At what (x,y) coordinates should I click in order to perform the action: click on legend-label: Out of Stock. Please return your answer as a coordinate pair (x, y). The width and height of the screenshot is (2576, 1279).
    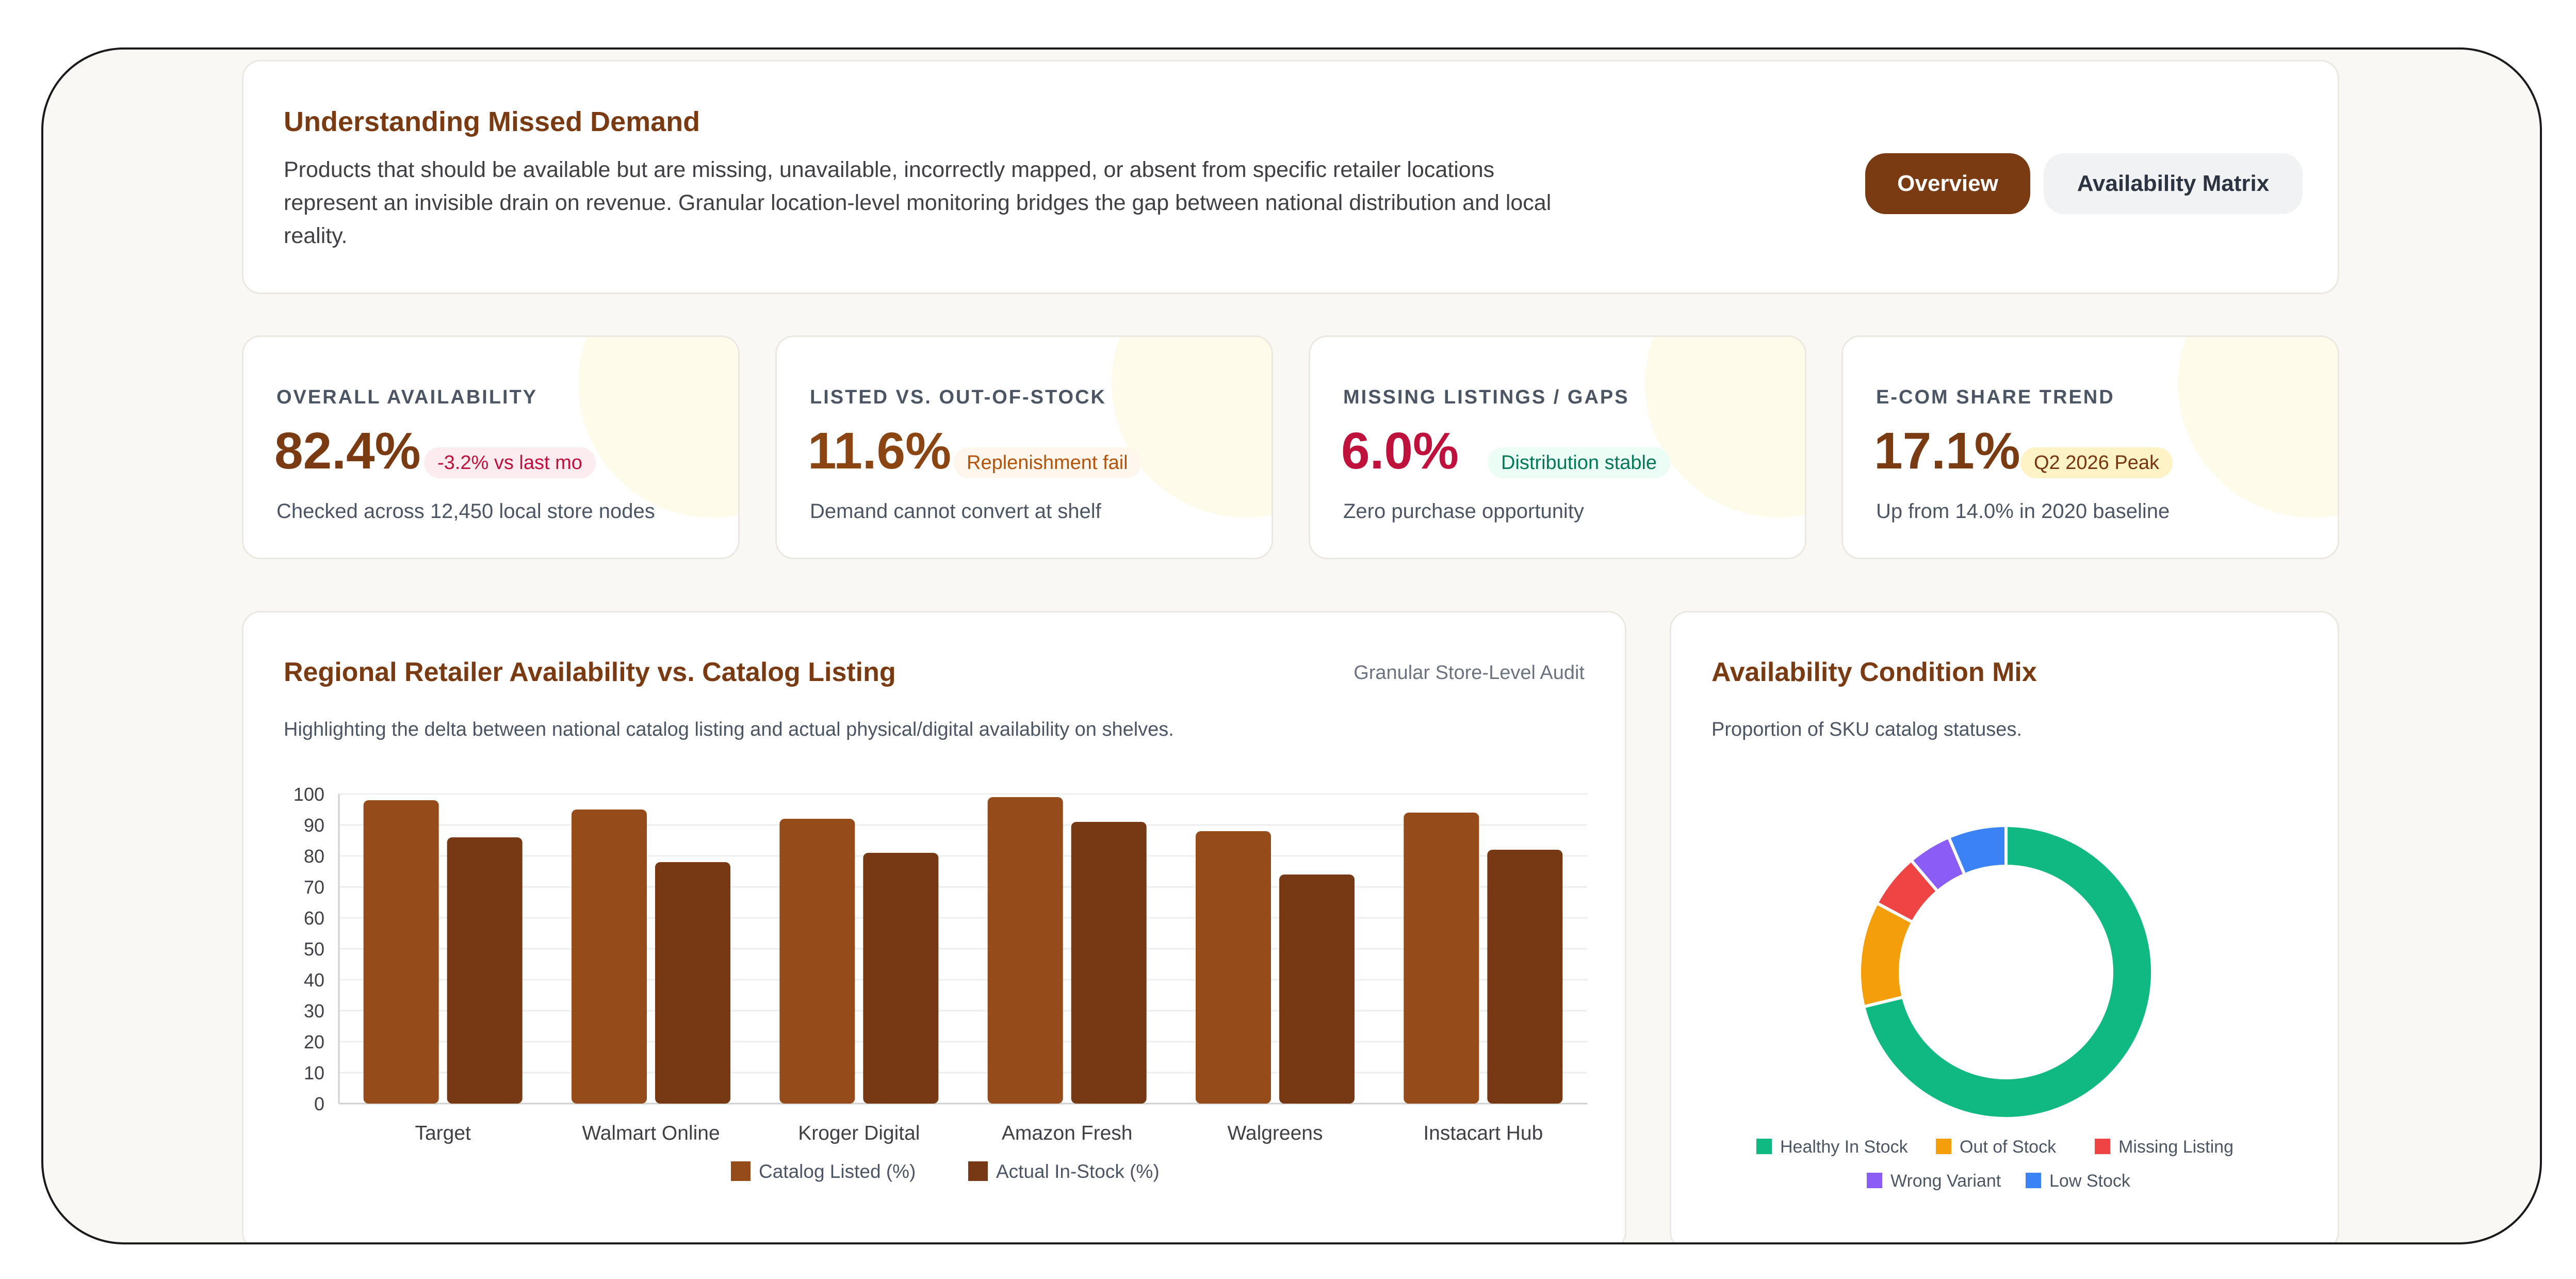
    Looking at the image, I should click on (2009, 1147).